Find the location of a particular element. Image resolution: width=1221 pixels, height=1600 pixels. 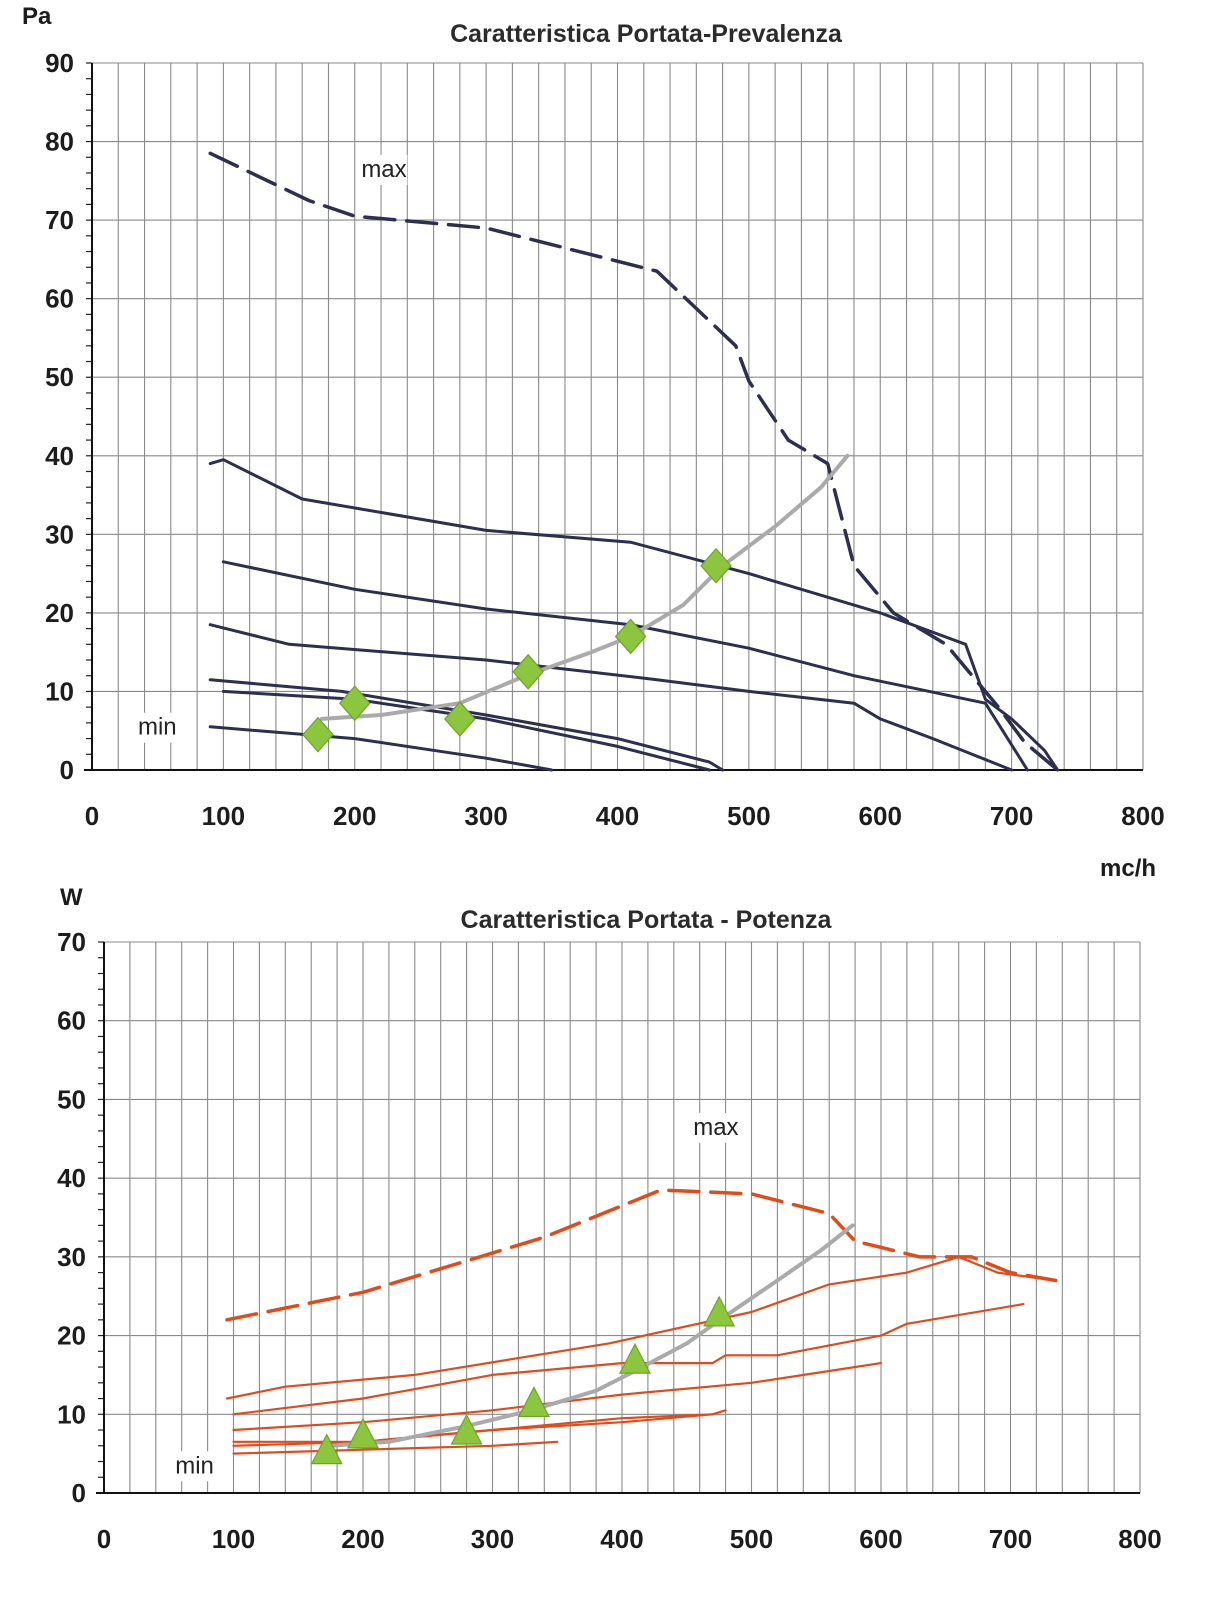

y-axis-label: Pa is located at coordinates (37, 16).